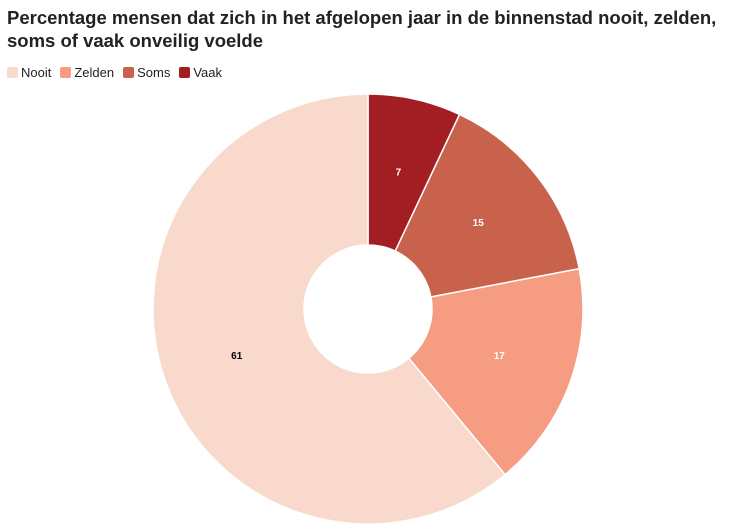 The height and width of the screenshot is (529, 736). Describe the element at coordinates (237, 356) in the screenshot. I see `data-label-nooit: 61` at that location.